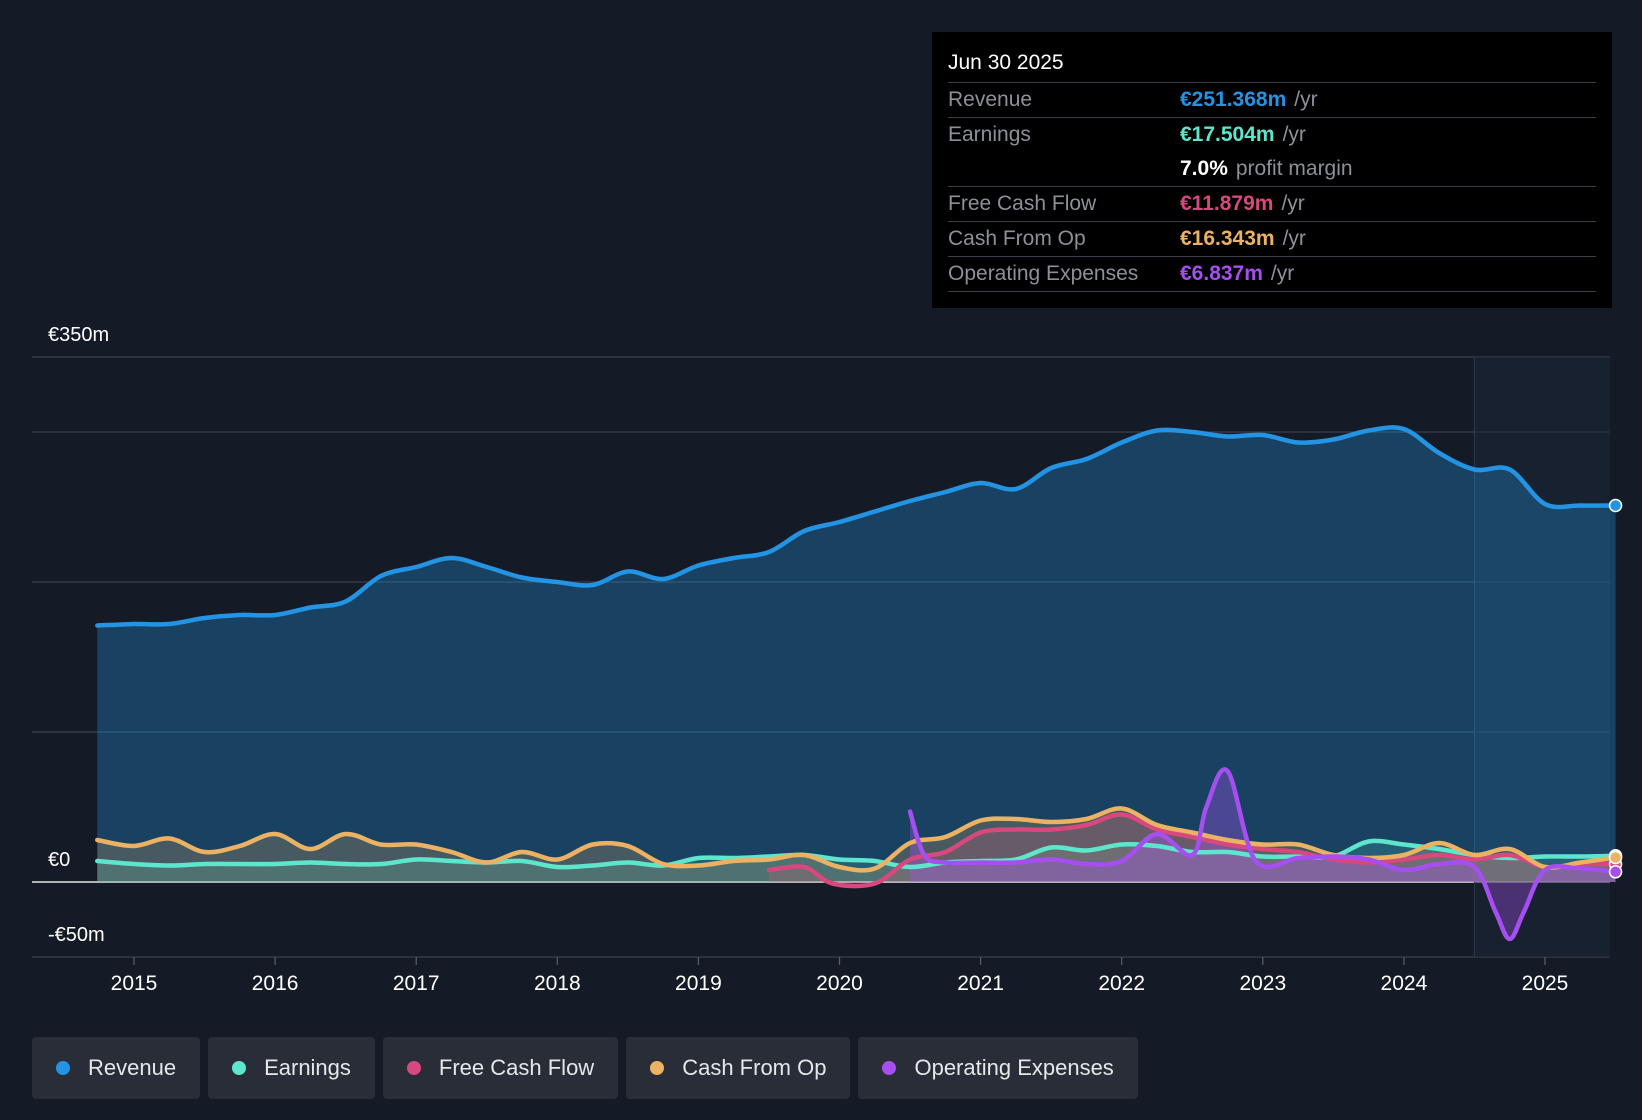 The image size is (1642, 1120). I want to click on line-earnings, so click(856, 854).